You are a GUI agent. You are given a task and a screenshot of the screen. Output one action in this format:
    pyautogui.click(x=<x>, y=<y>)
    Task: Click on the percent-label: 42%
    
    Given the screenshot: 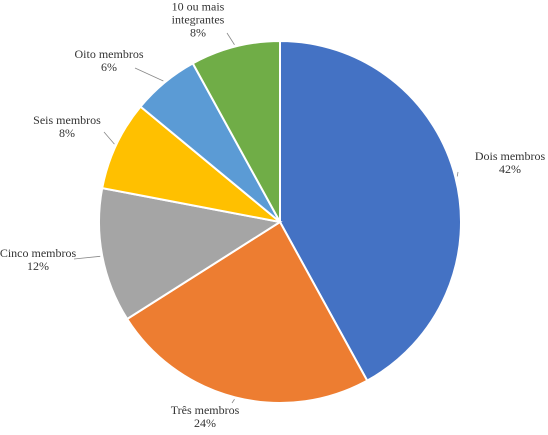 What is the action you would take?
    pyautogui.click(x=510, y=169)
    